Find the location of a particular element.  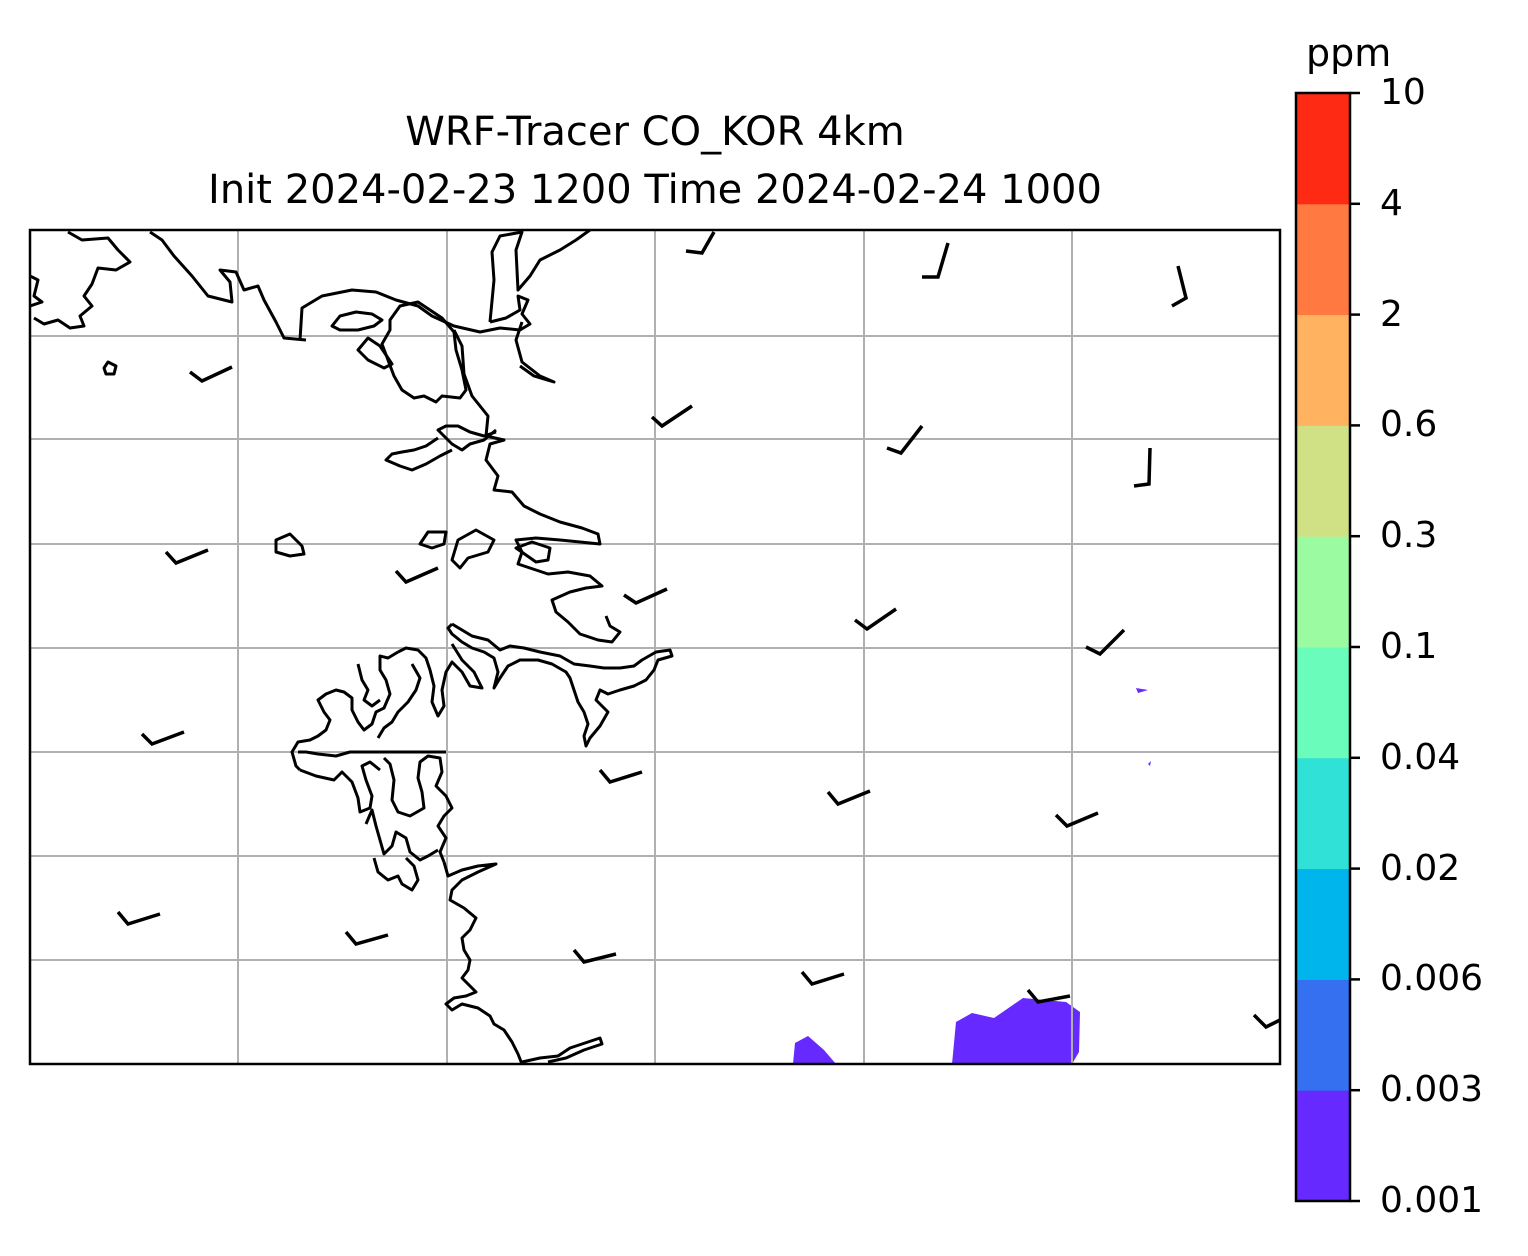

colorbar-tick-label: 0.02 is located at coordinates (1420, 868).